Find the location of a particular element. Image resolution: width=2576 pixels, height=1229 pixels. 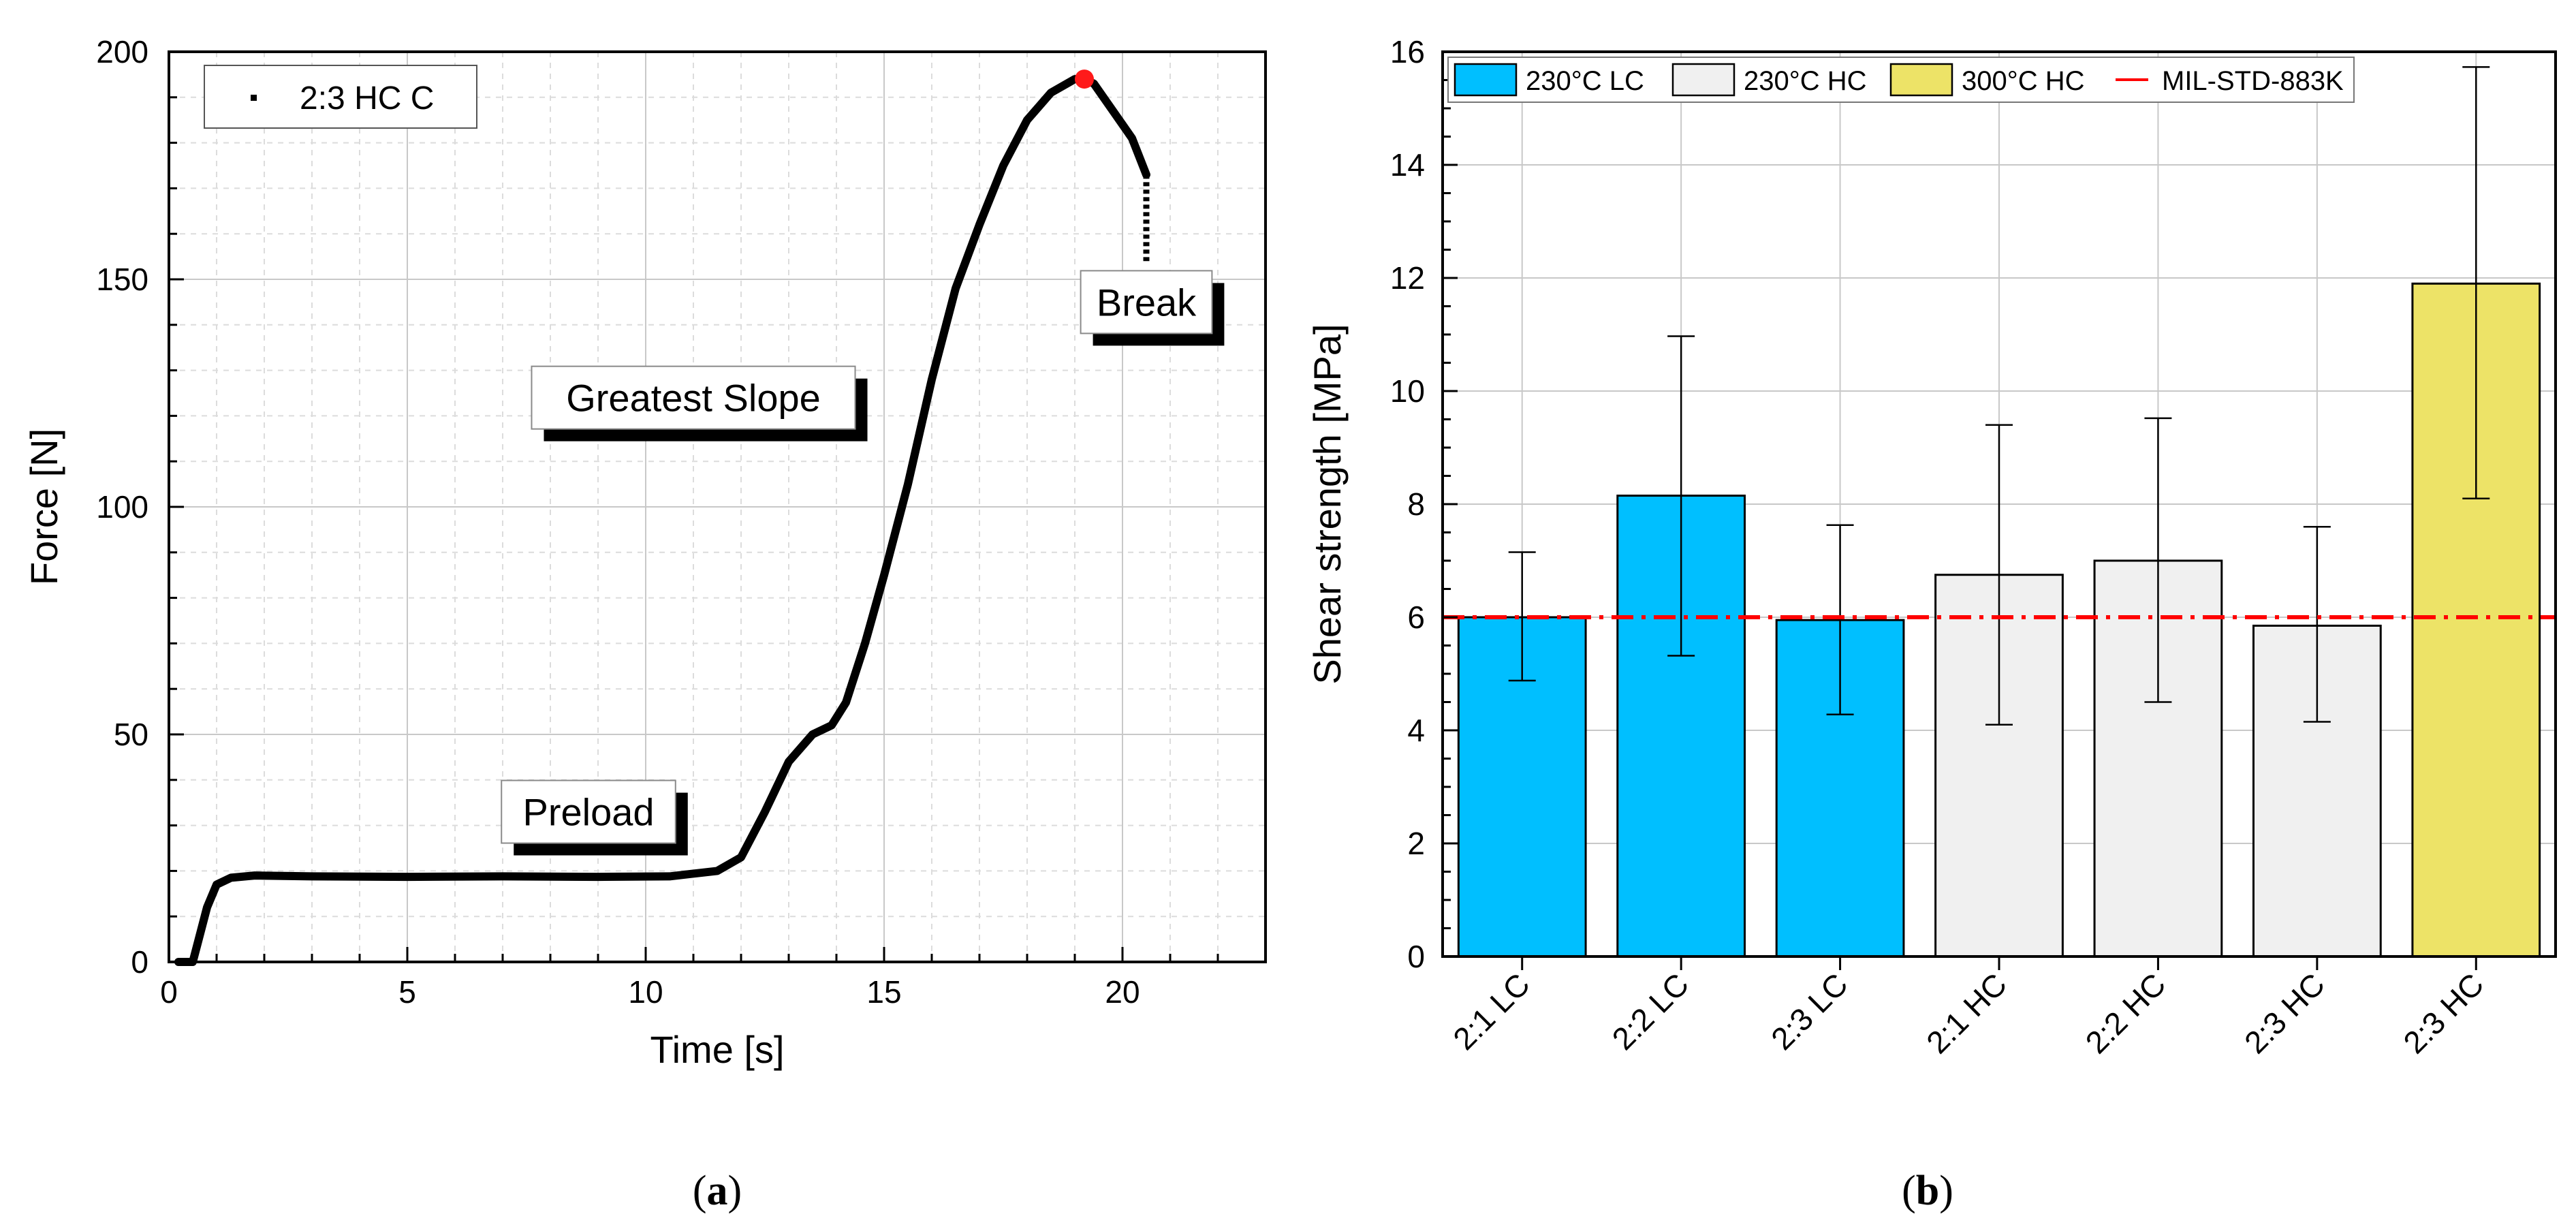

panel-caption-b: (b) is located at coordinates (1927, 1191).